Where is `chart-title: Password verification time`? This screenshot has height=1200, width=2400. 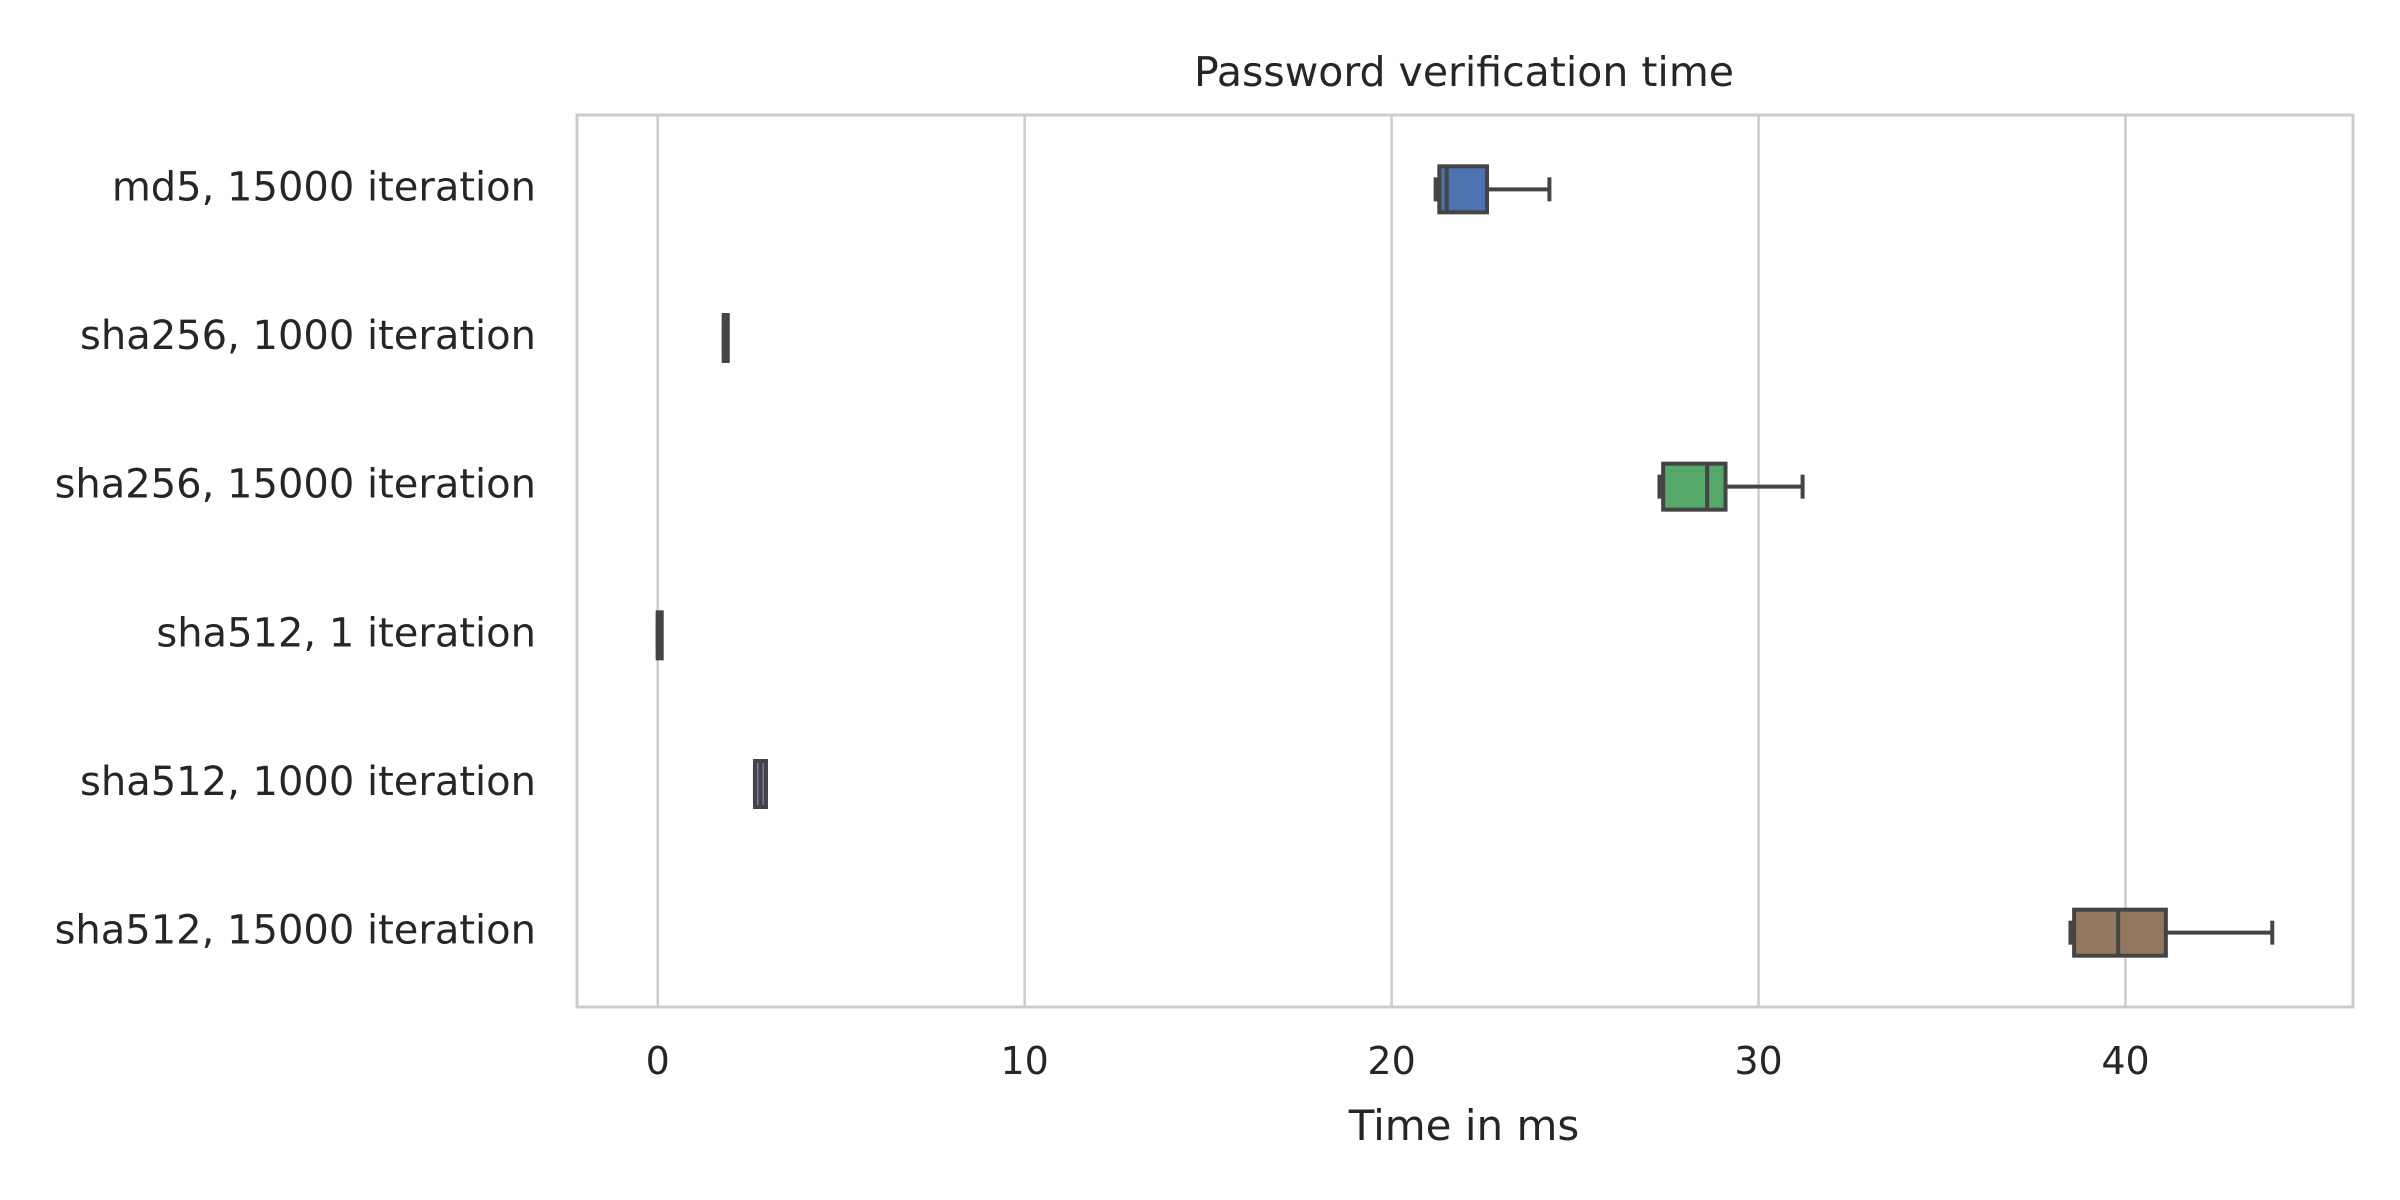 chart-title: Password verification time is located at coordinates (1464, 72).